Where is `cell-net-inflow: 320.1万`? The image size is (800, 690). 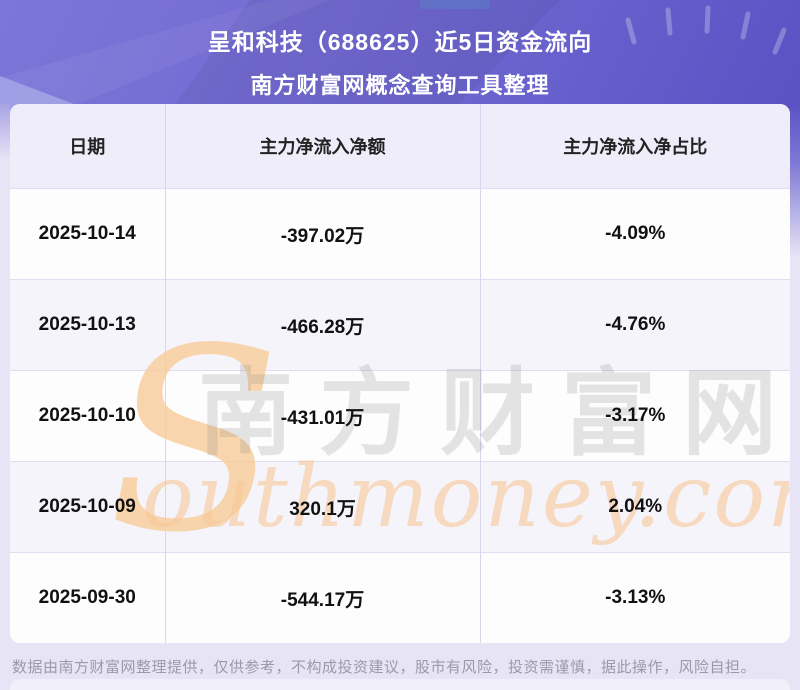
cell-net-inflow: 320.1万 is located at coordinates (322, 507).